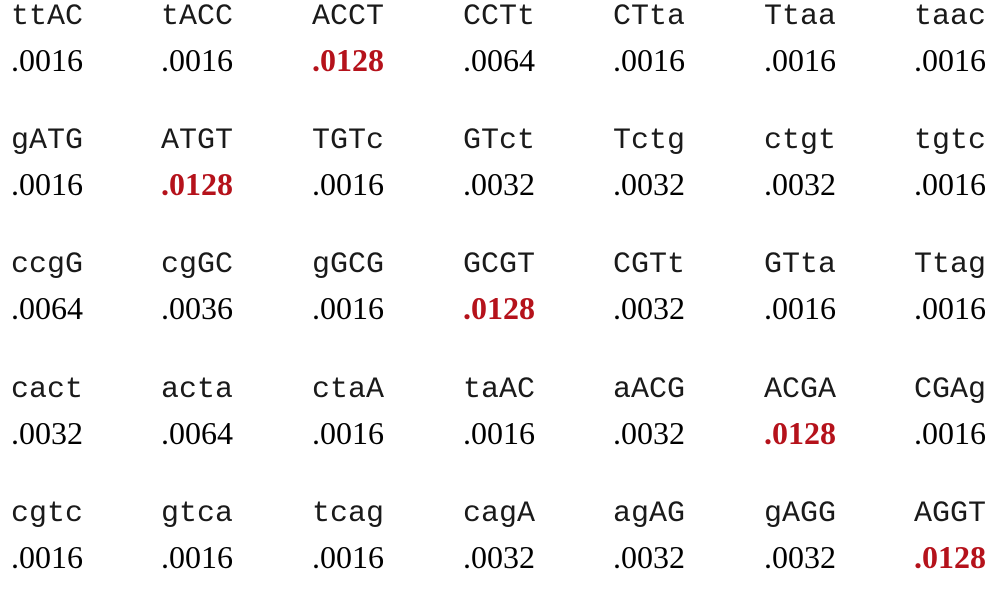 Image resolution: width=1000 pixels, height=597 pixels. I want to click on kmer-sequence: ACCT, so click(347, 17).